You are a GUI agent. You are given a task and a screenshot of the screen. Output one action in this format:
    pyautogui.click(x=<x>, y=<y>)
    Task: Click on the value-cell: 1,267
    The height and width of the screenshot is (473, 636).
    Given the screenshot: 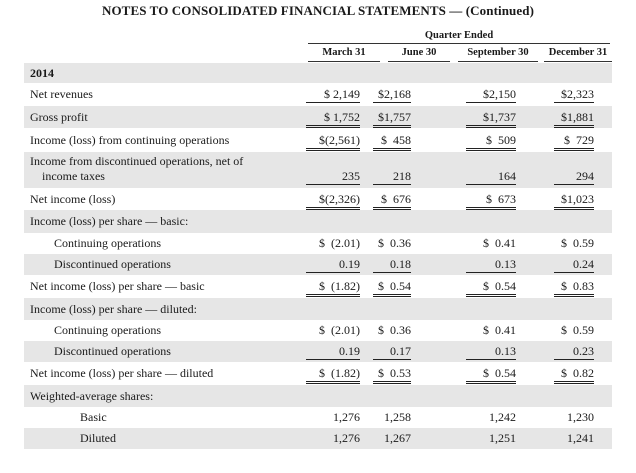 What is the action you would take?
    pyautogui.click(x=397, y=438)
    